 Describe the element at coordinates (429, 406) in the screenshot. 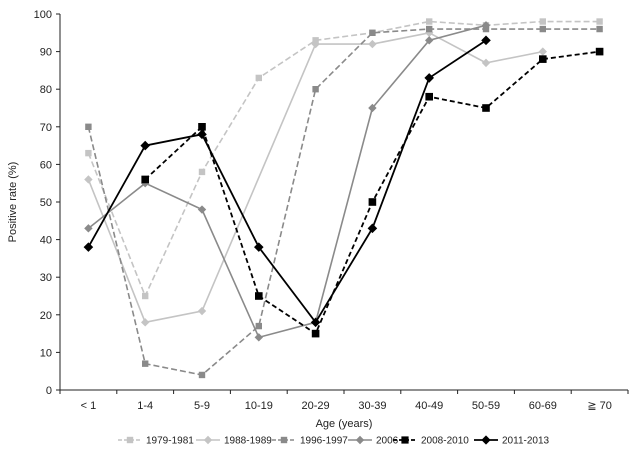

I see `x-tick-label: 40-49` at that location.